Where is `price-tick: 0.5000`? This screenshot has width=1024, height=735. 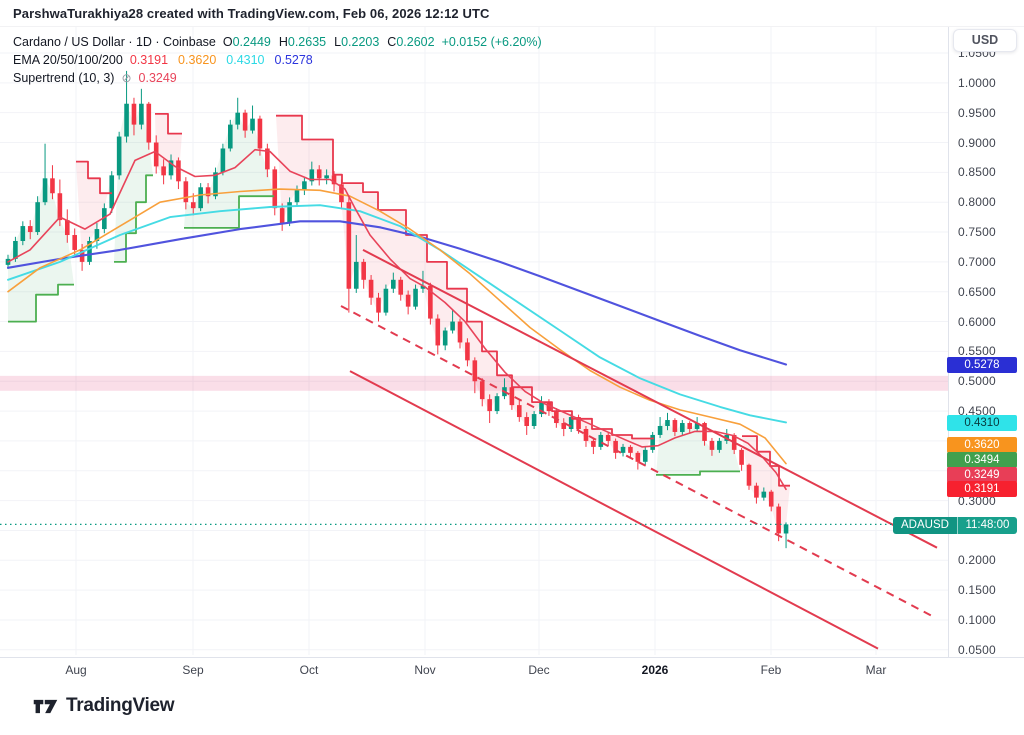 price-tick: 0.5000 is located at coordinates (977, 381).